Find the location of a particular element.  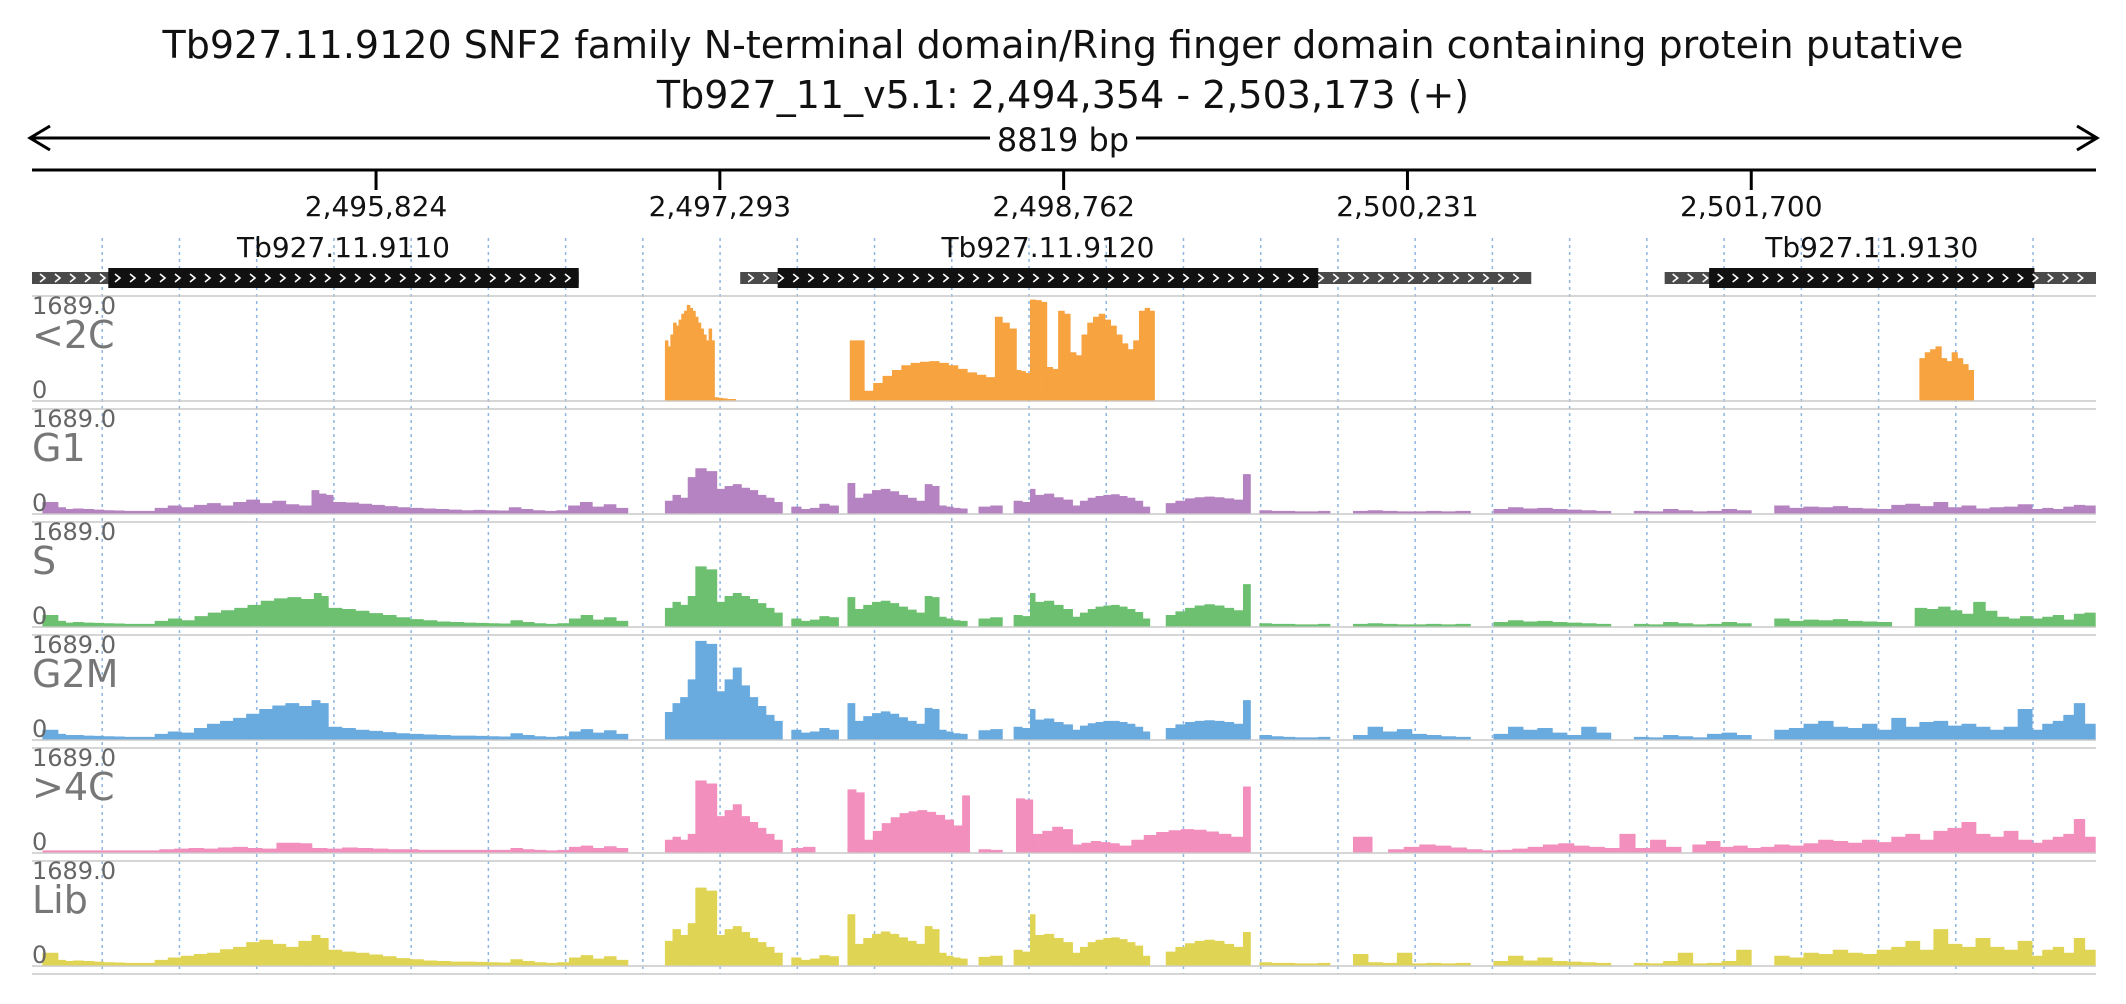

x-tick-label: 2,495,824 is located at coordinates (376, 206).